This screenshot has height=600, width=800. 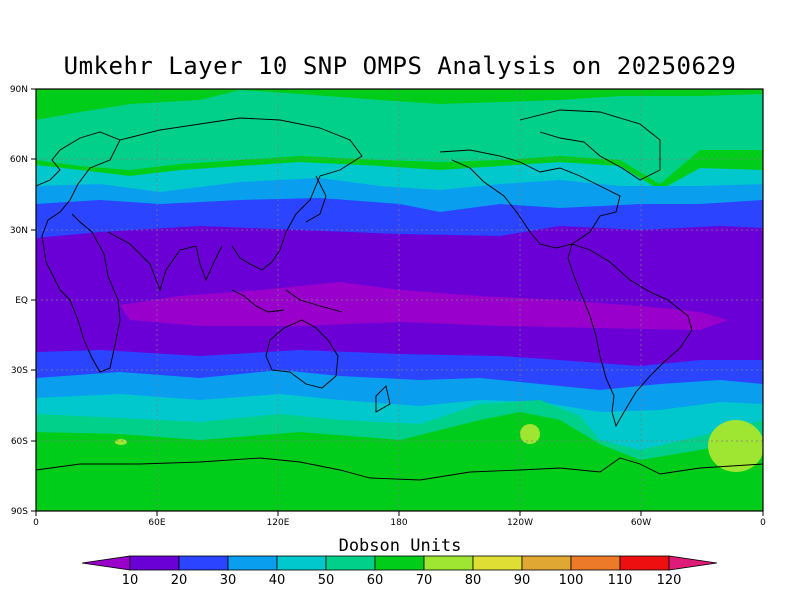 I want to click on lon-tick-120e: 120E, so click(x=278, y=523).